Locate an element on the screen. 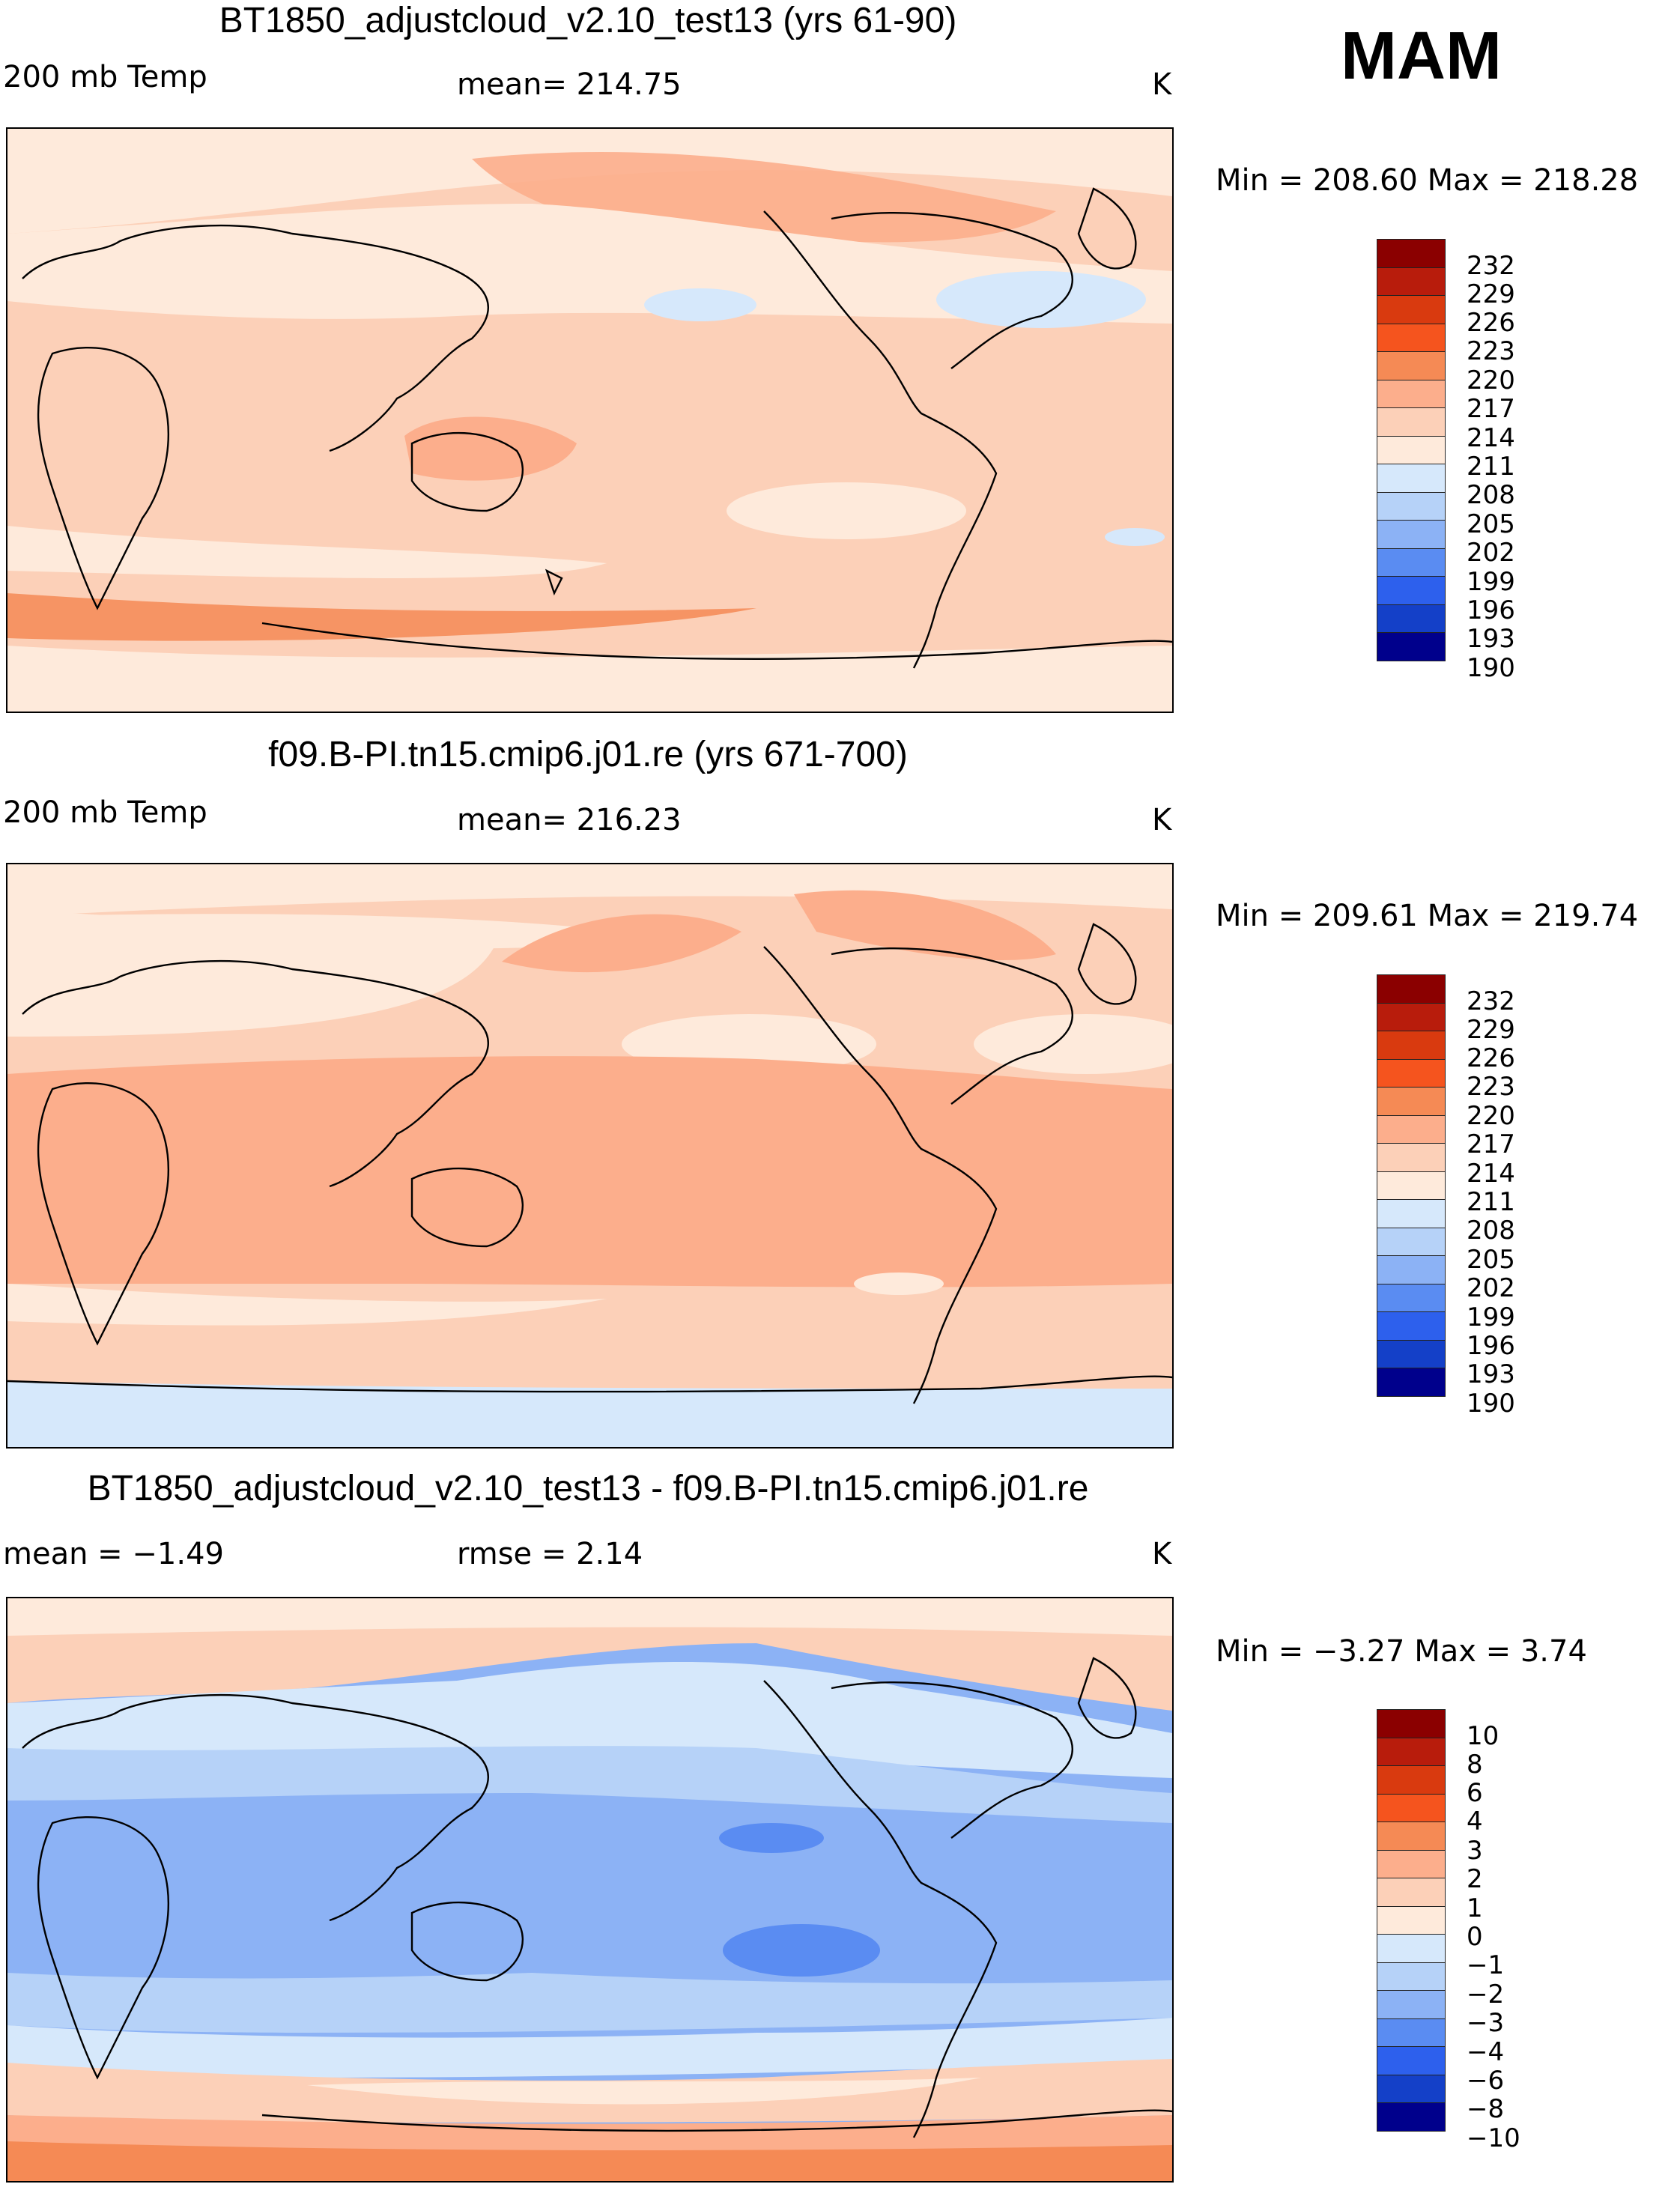 This screenshot has height=2187, width=1680. colorbar-label: 0 is located at coordinates (1475, 1937).